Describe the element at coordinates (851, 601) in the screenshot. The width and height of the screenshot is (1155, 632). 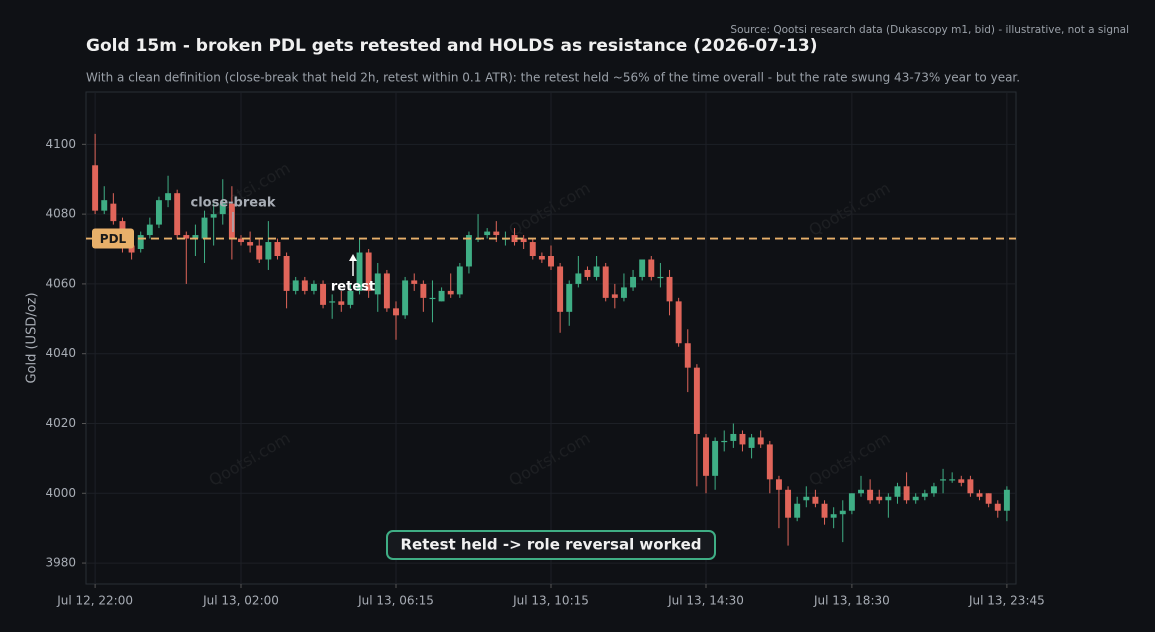
I see `x-tick-label: Jul 13, 18:30` at that location.